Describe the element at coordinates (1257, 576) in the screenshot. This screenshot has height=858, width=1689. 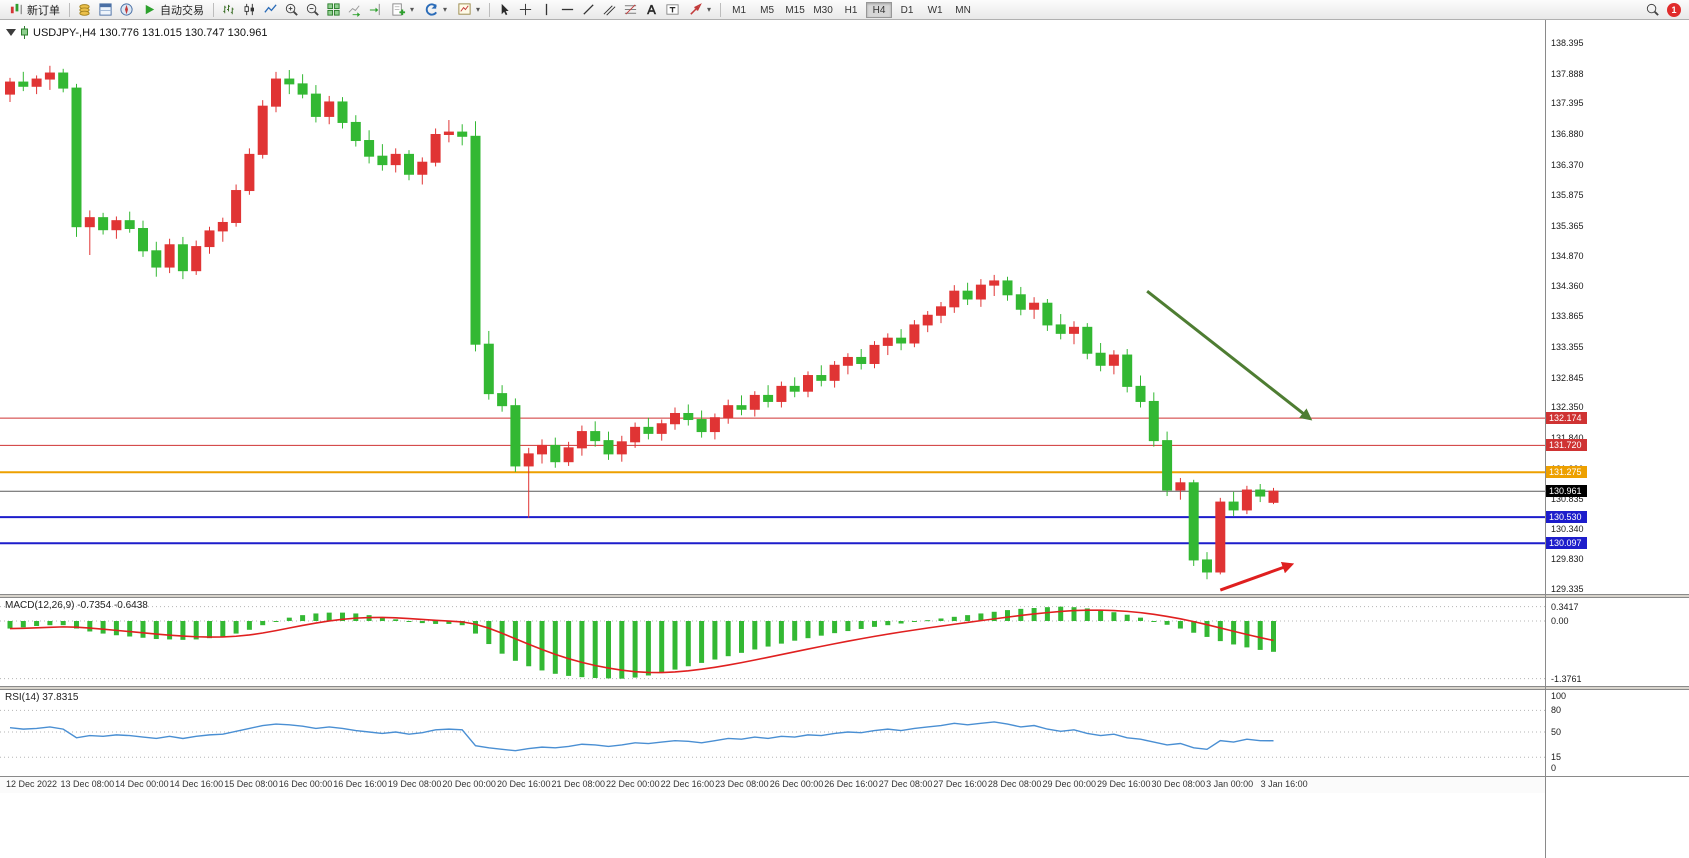
I see `reversal-arrow` at that location.